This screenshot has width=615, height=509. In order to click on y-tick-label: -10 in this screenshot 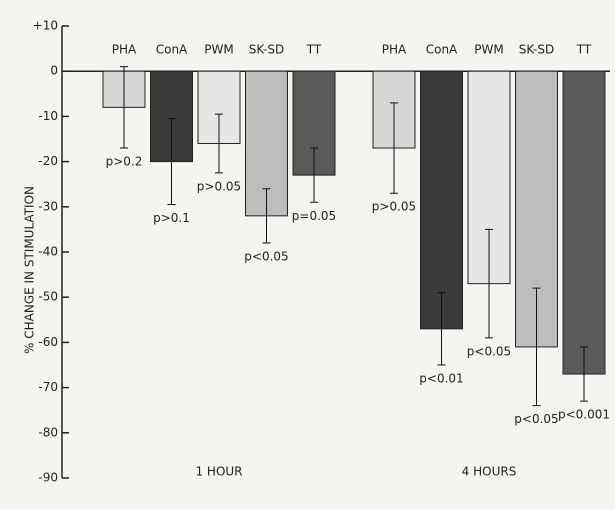, I will do `click(48, 116)`.